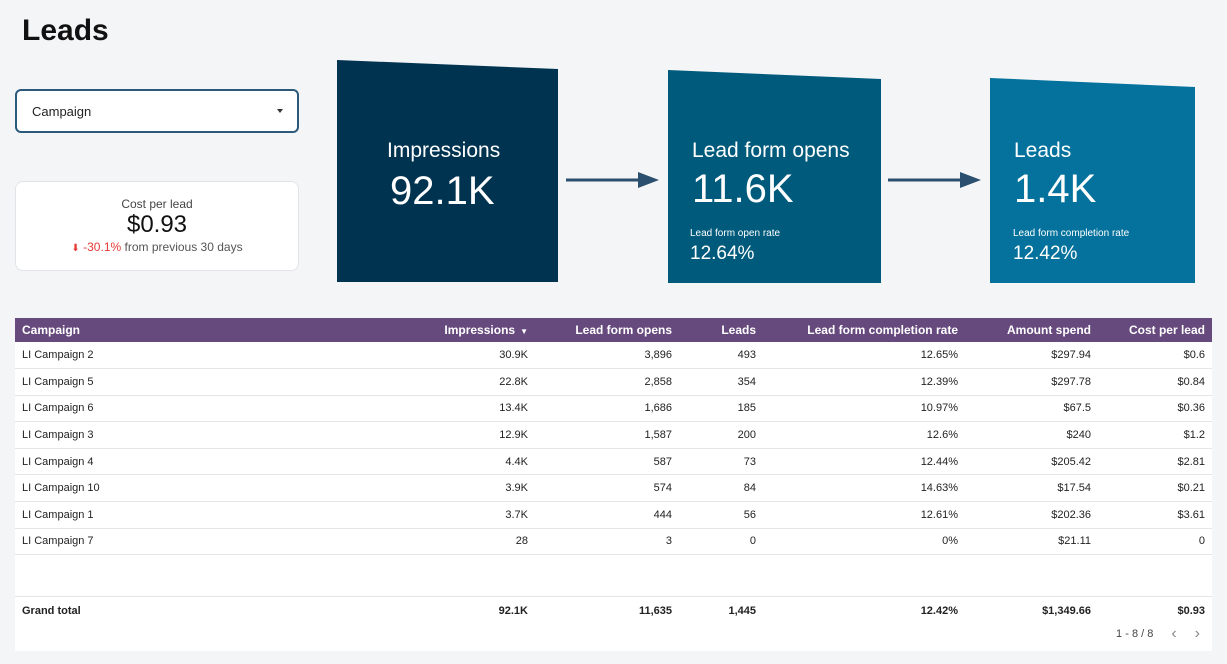 Image resolution: width=1227 pixels, height=664 pixels. I want to click on funnel-shape-lead-form-opens, so click(774, 176).